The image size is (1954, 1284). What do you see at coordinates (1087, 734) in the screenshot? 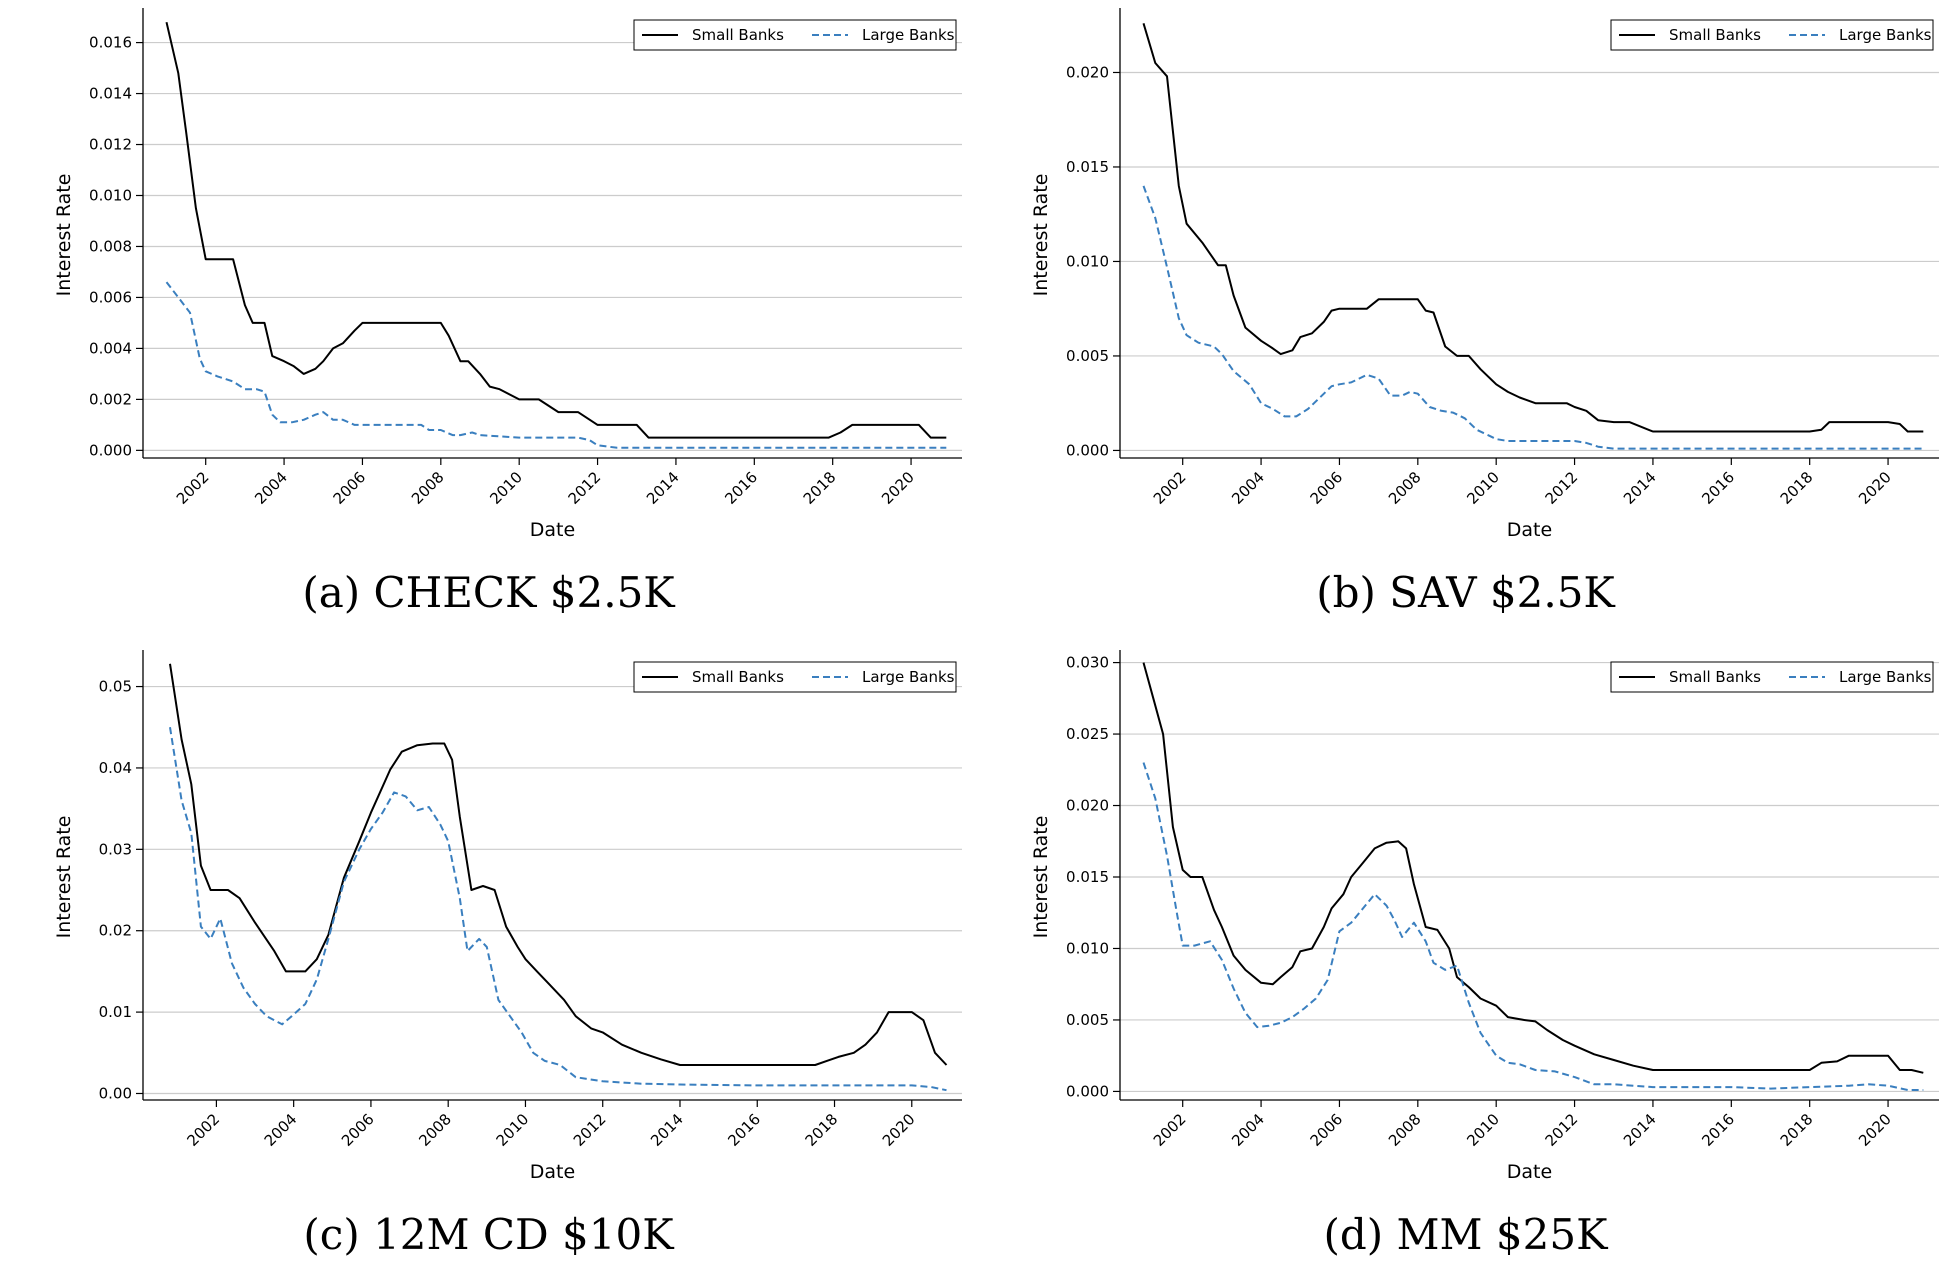
I see `y-tick-label: 0.025` at bounding box center [1087, 734].